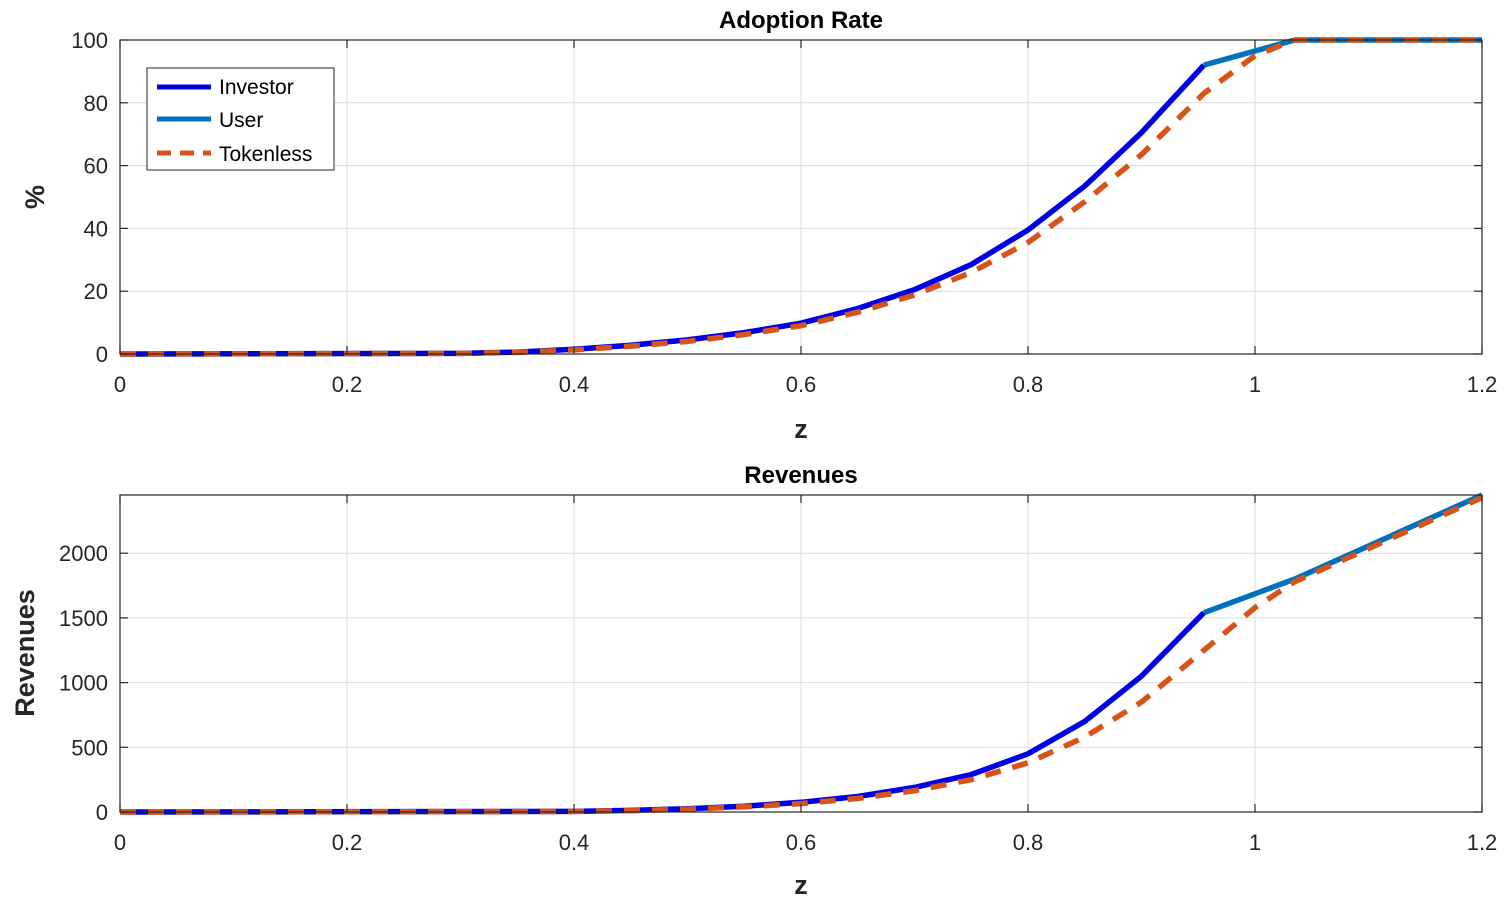 Image resolution: width=1511 pixels, height=905 pixels. What do you see at coordinates (35, 197) in the screenshot?
I see `y-axis-title: %` at bounding box center [35, 197].